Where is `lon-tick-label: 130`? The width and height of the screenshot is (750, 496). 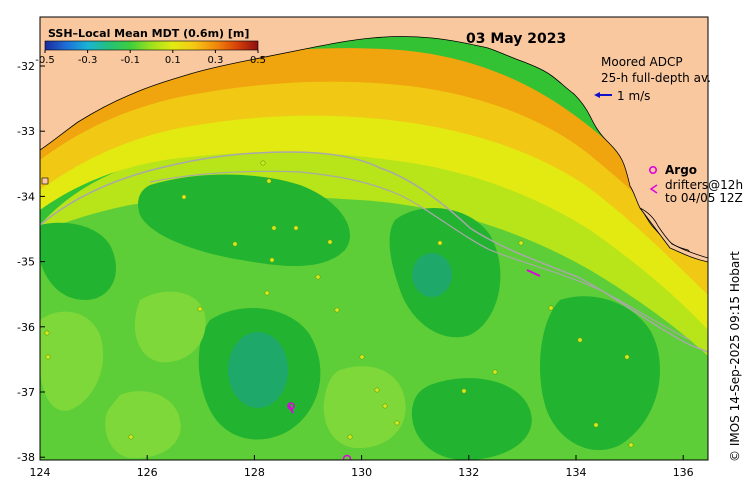 lon-tick-label: 130 is located at coordinates (361, 472).